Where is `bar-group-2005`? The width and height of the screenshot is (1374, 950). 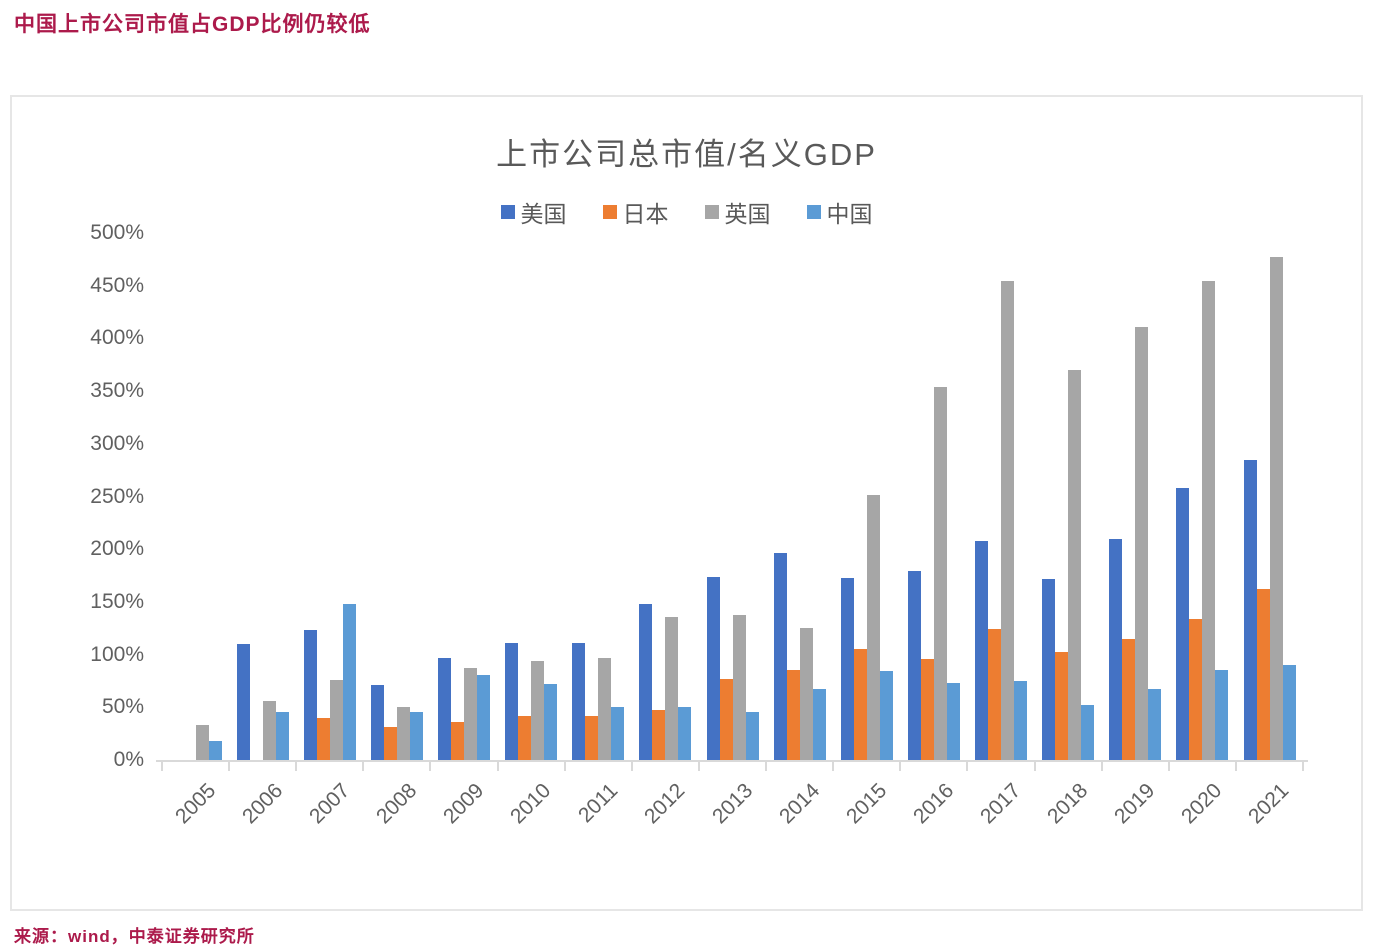 bar-group-2005 is located at coordinates (195, 496).